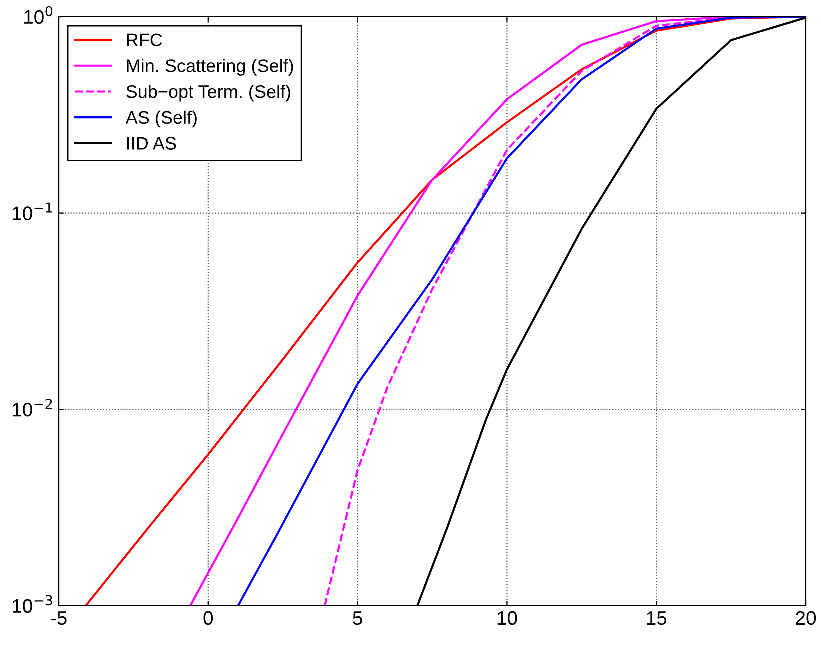  What do you see at coordinates (151, 143) in the screenshot?
I see `legend-label: IID AS` at bounding box center [151, 143].